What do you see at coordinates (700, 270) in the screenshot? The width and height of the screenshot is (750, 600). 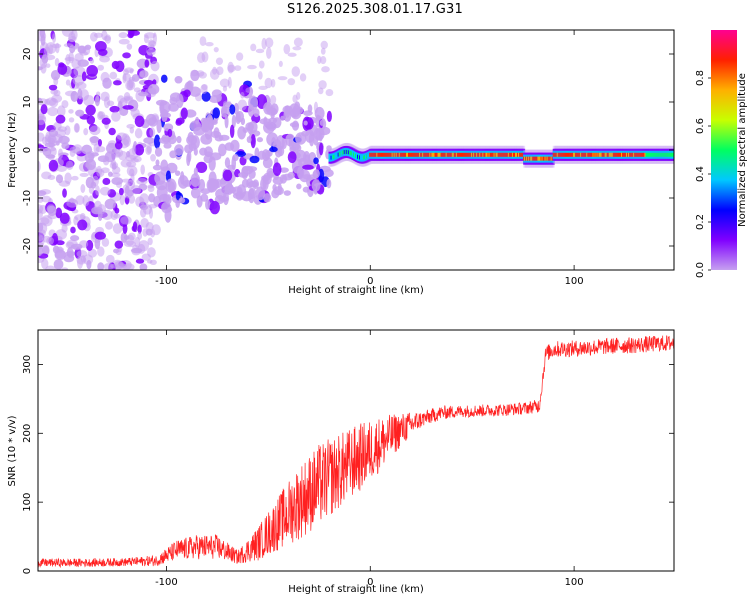 I see `colorbar-tick-label: 0.0` at bounding box center [700, 270].